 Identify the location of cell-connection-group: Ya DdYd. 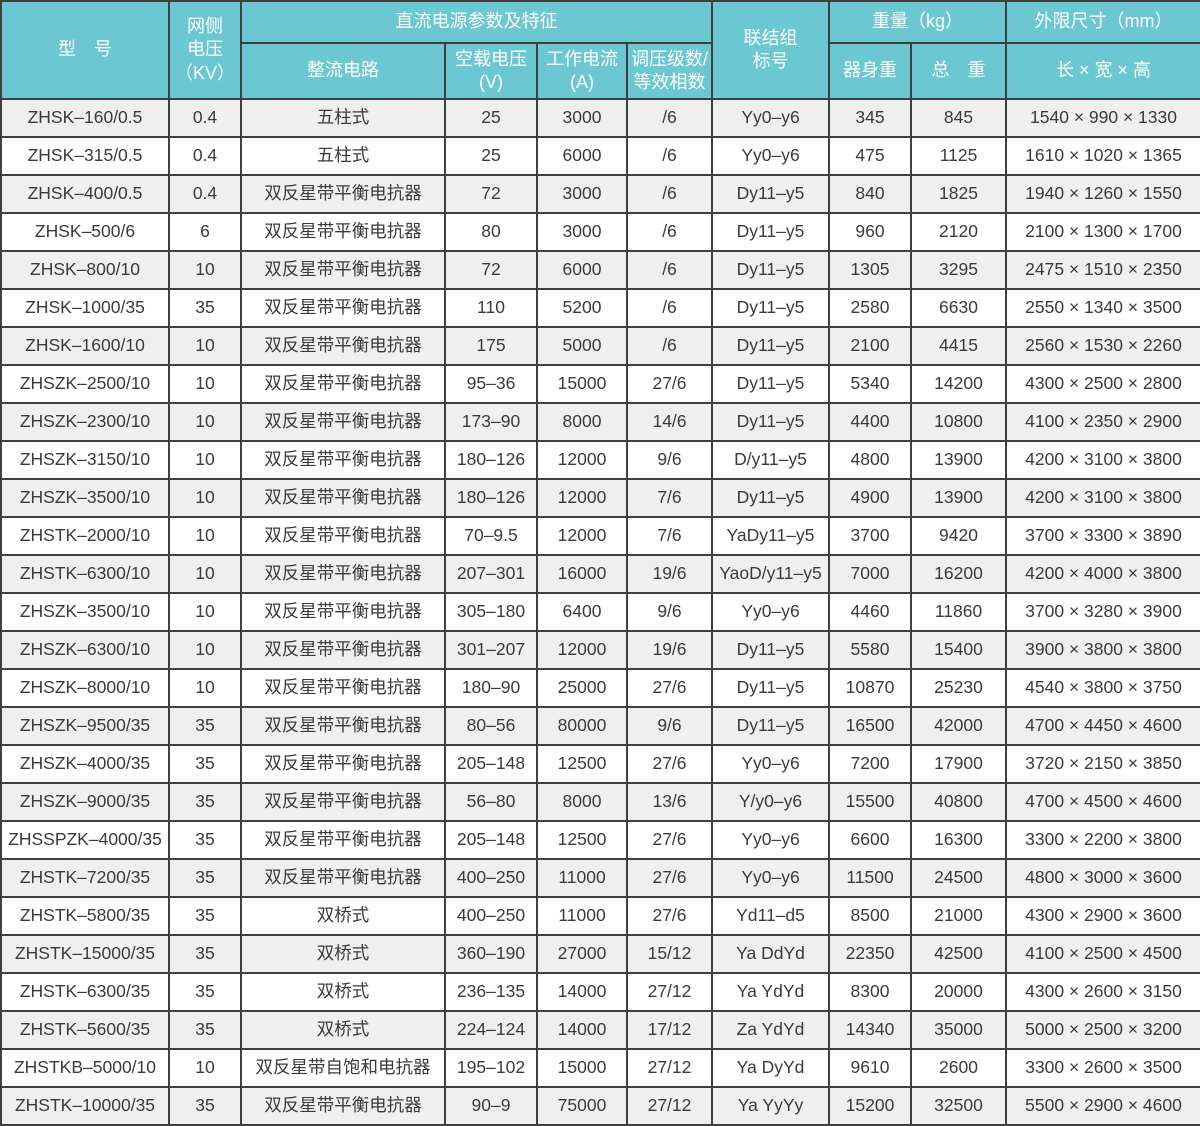
(770, 954).